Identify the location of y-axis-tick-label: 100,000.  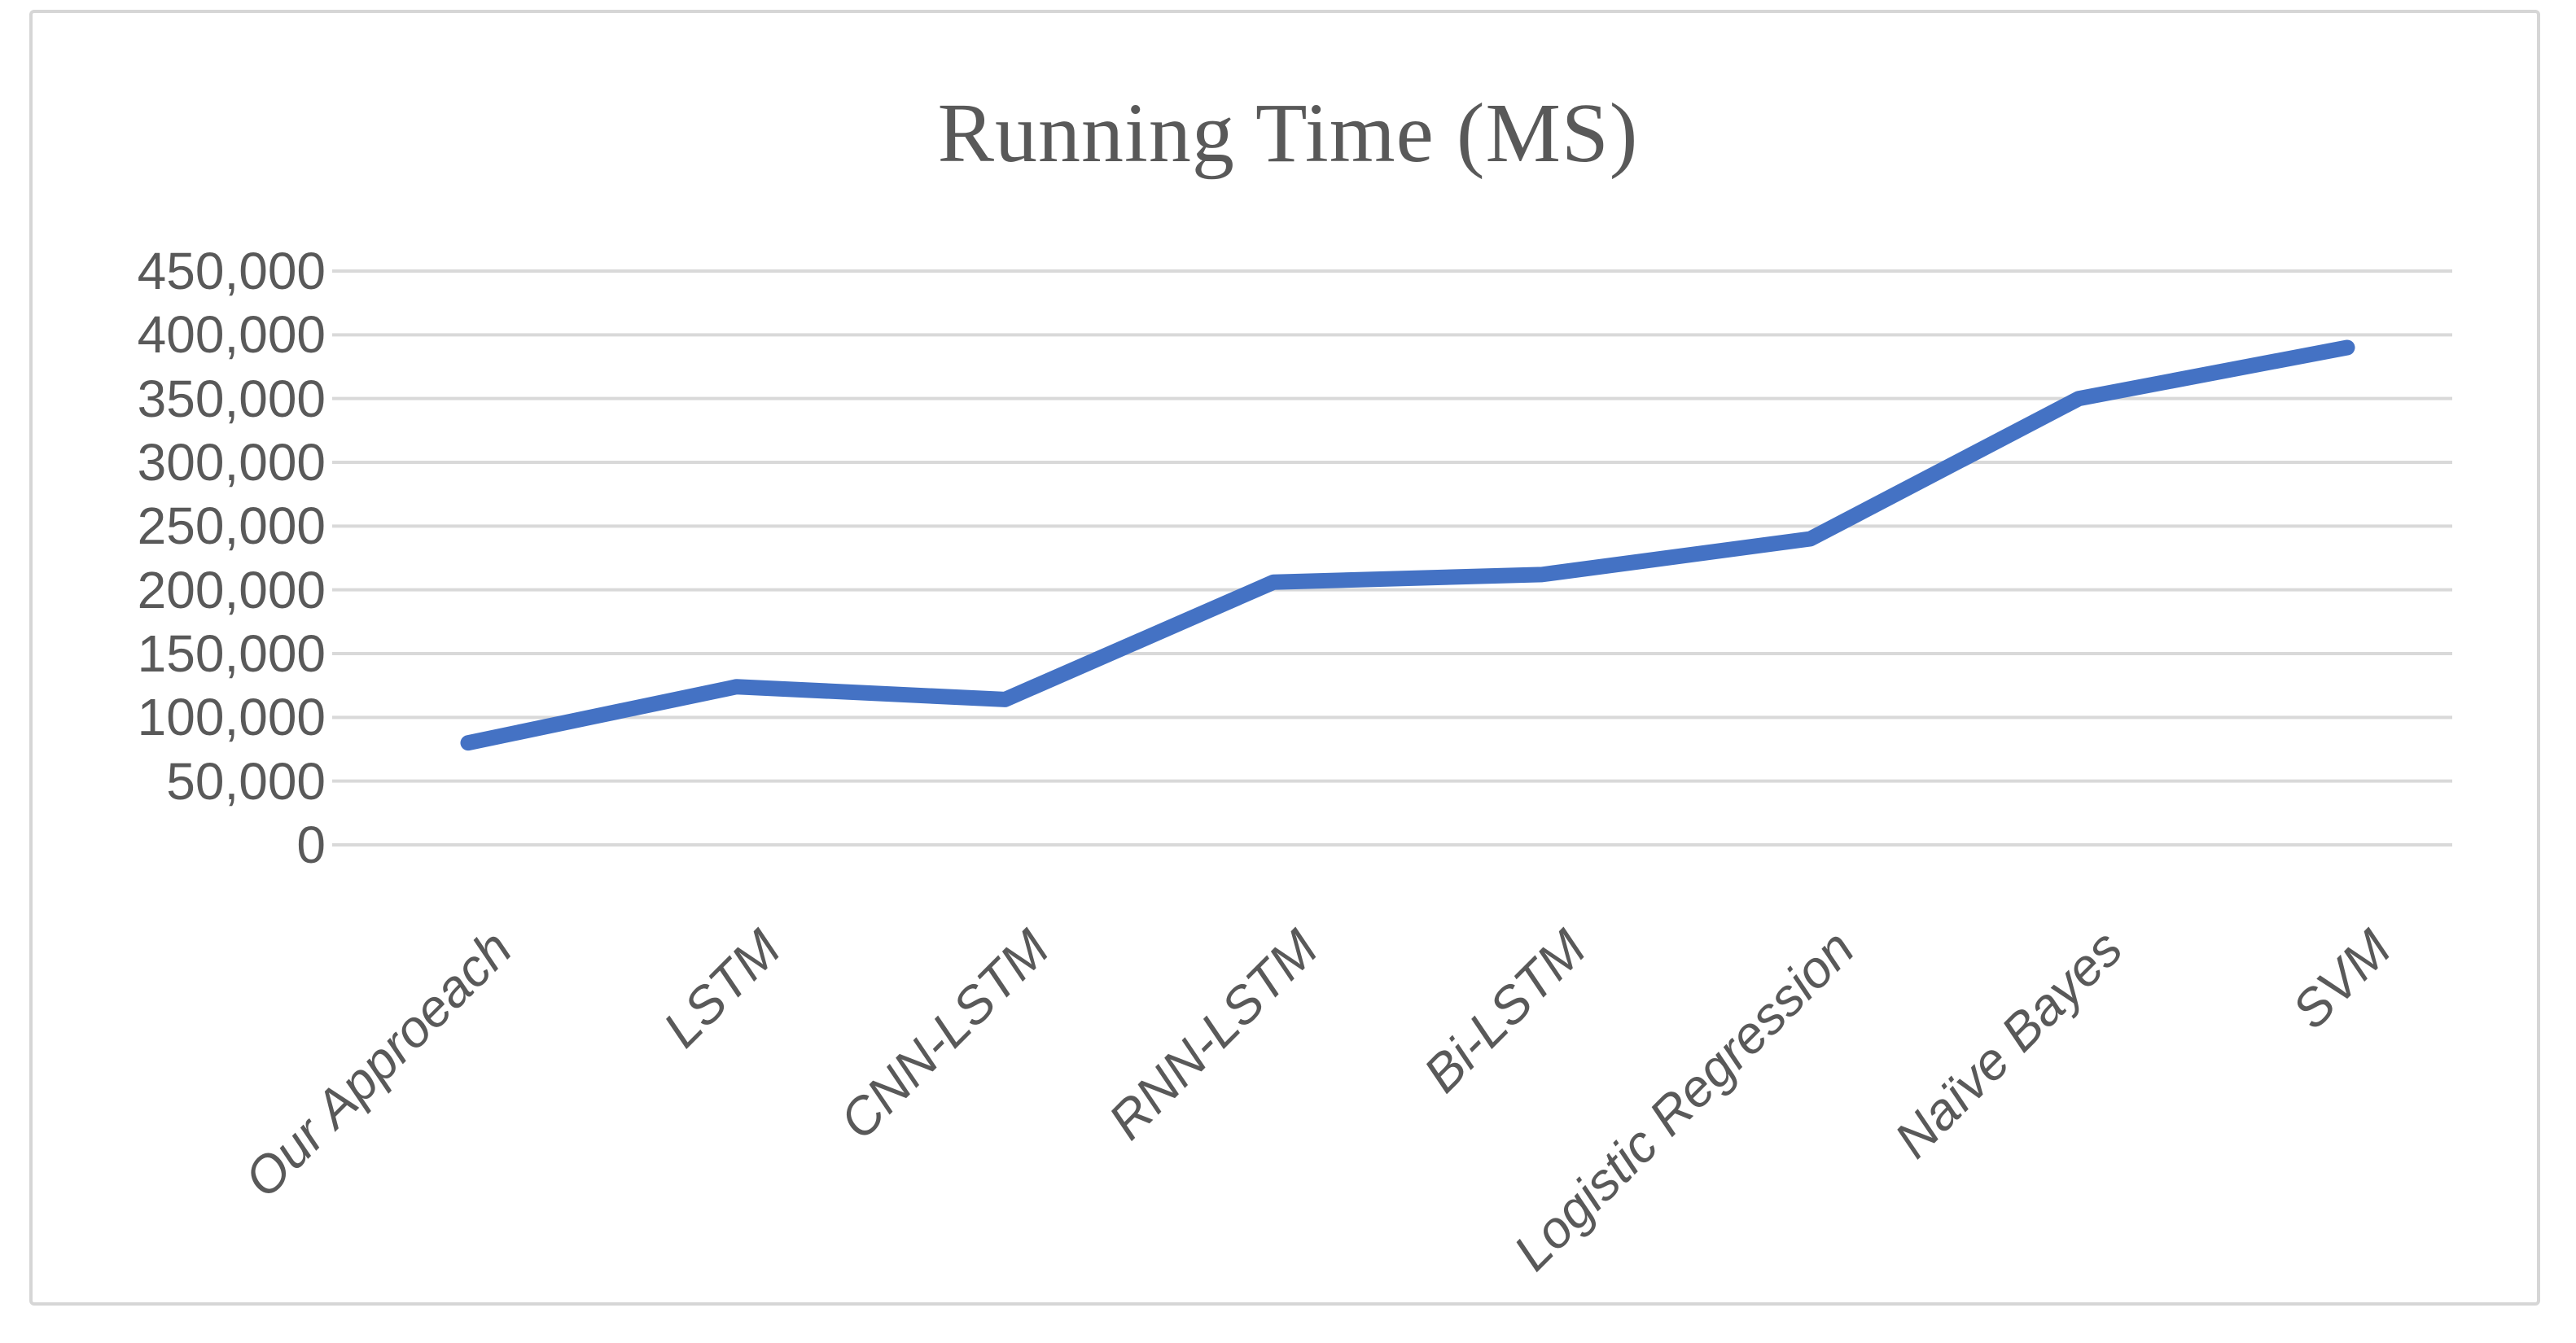
(231, 717).